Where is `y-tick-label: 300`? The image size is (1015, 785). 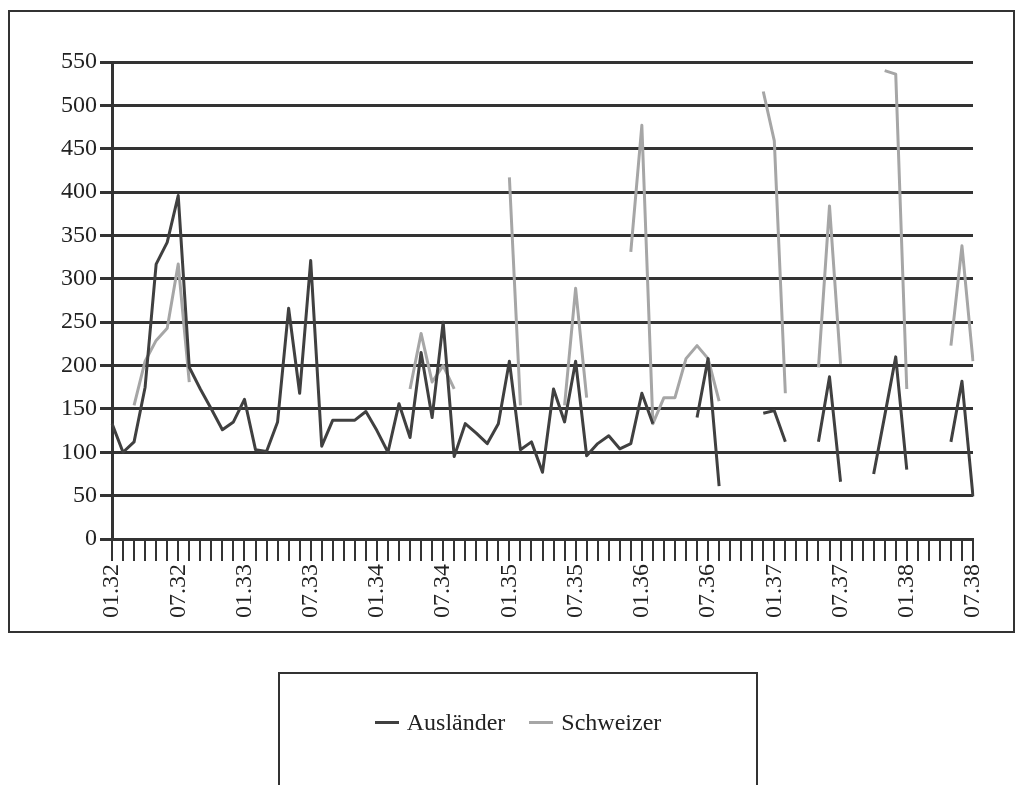 y-tick-label: 300 is located at coordinates (79, 277).